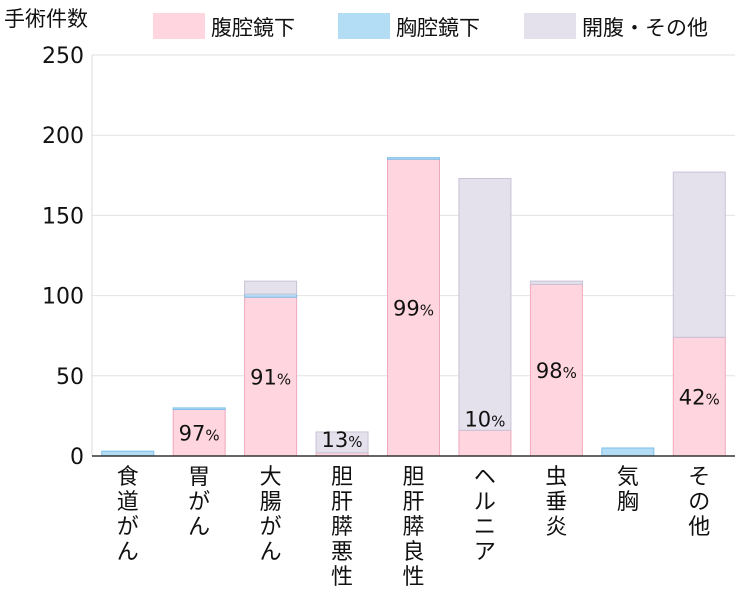 This screenshot has height=600, width=750. I want to click on x-category-label: 垂, so click(556, 502).